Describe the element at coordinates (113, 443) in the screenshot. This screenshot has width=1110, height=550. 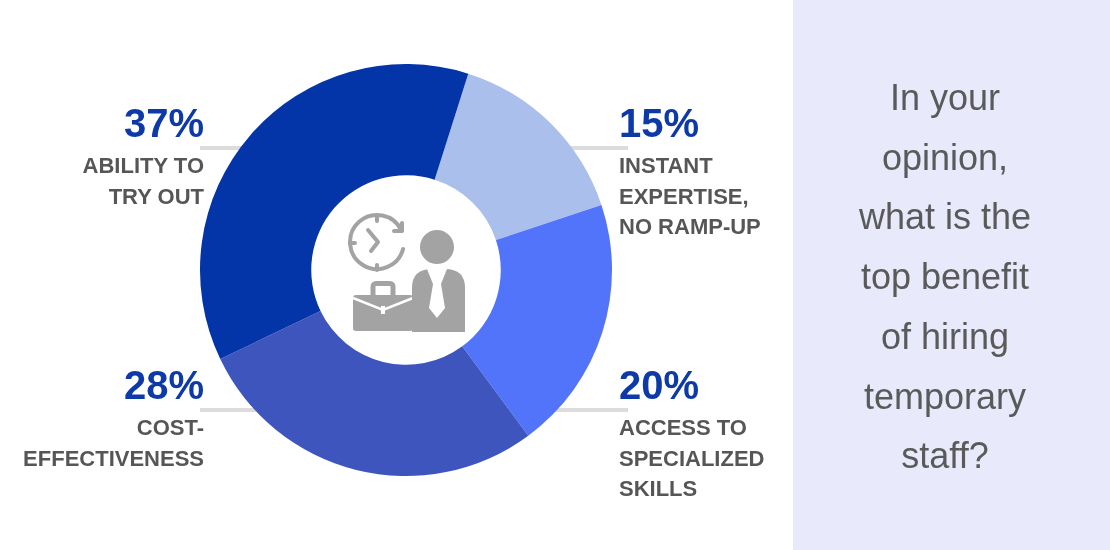
I see `slice-label: COST-EFFECTIVENESS` at that location.